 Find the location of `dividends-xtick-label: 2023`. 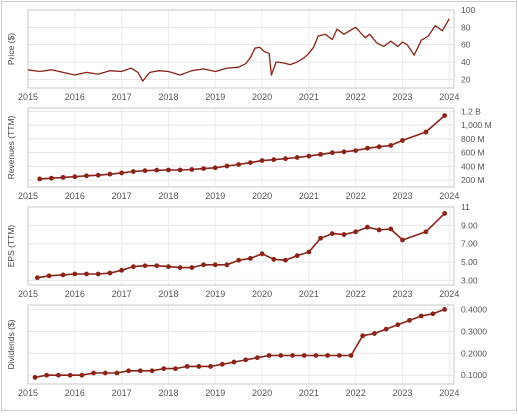

dividends-xtick-label: 2023 is located at coordinates (402, 393).